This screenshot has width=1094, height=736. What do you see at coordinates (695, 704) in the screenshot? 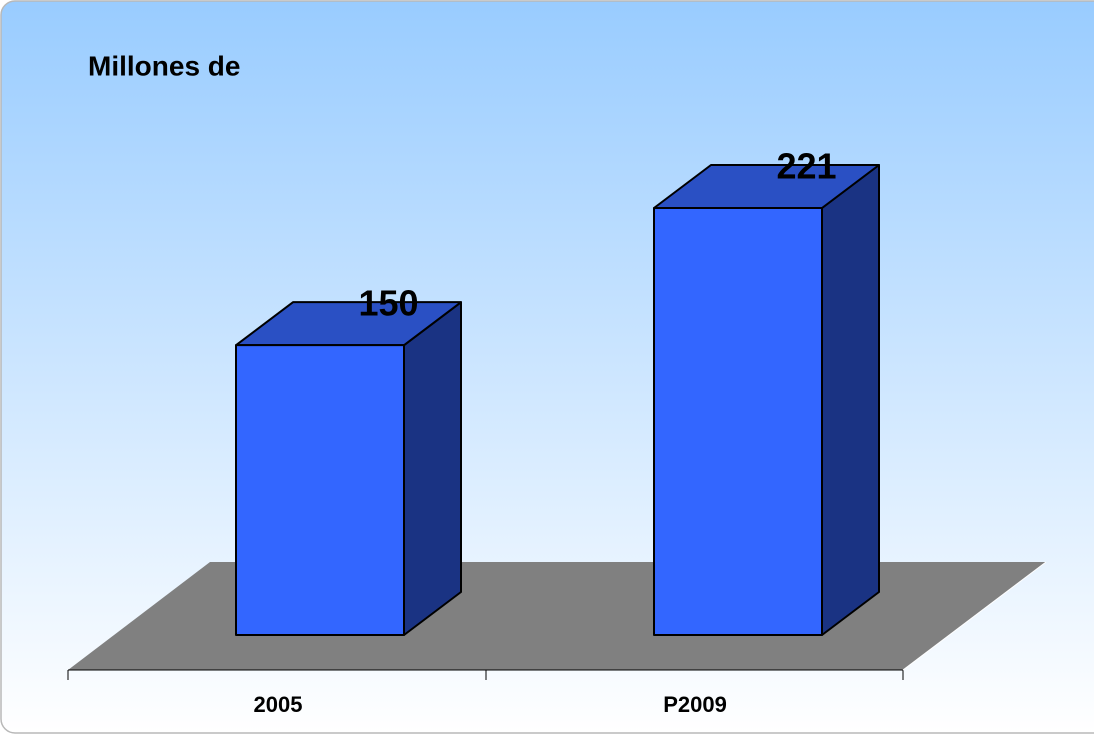
I see `x-tick-label: P2009` at bounding box center [695, 704].